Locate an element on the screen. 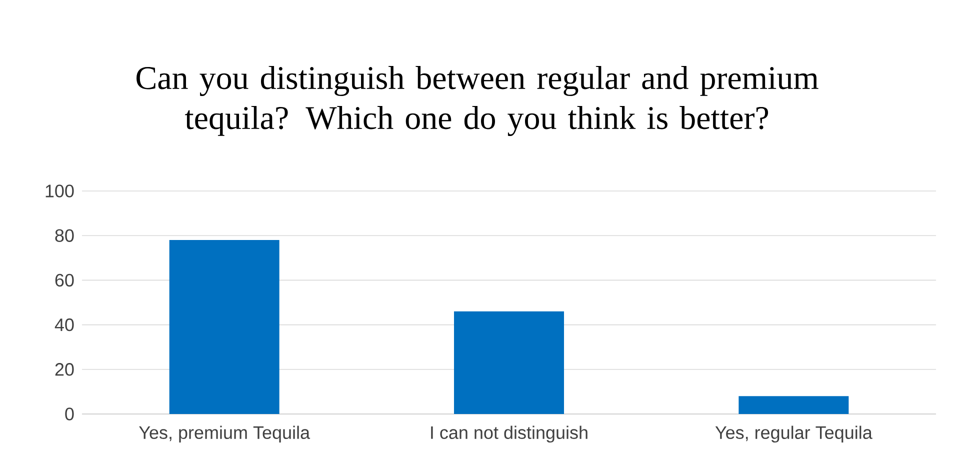  y-tick-label: 80 is located at coordinates (64, 235).